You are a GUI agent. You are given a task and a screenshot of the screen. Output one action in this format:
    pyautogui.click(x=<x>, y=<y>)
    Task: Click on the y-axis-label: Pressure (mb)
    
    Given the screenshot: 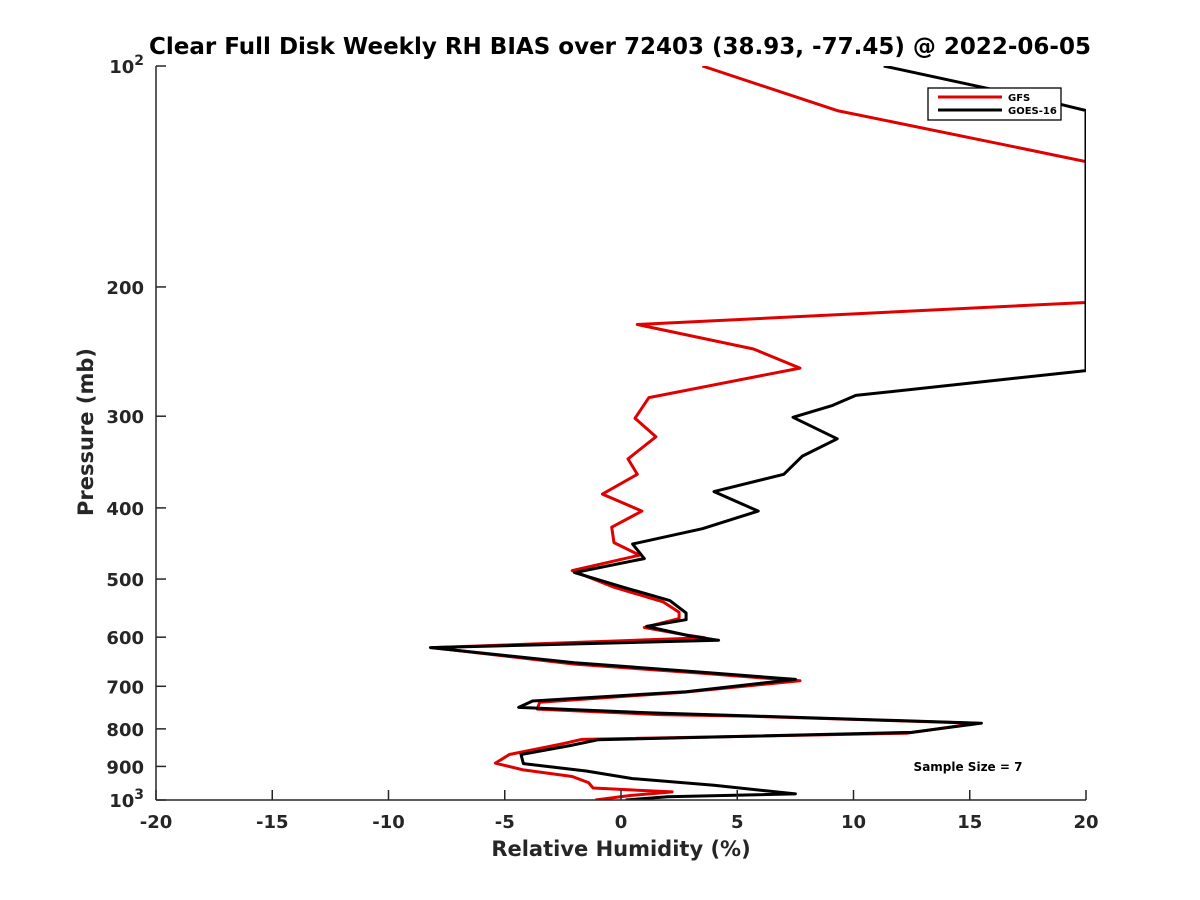 What is the action you would take?
    pyautogui.click(x=86, y=432)
    